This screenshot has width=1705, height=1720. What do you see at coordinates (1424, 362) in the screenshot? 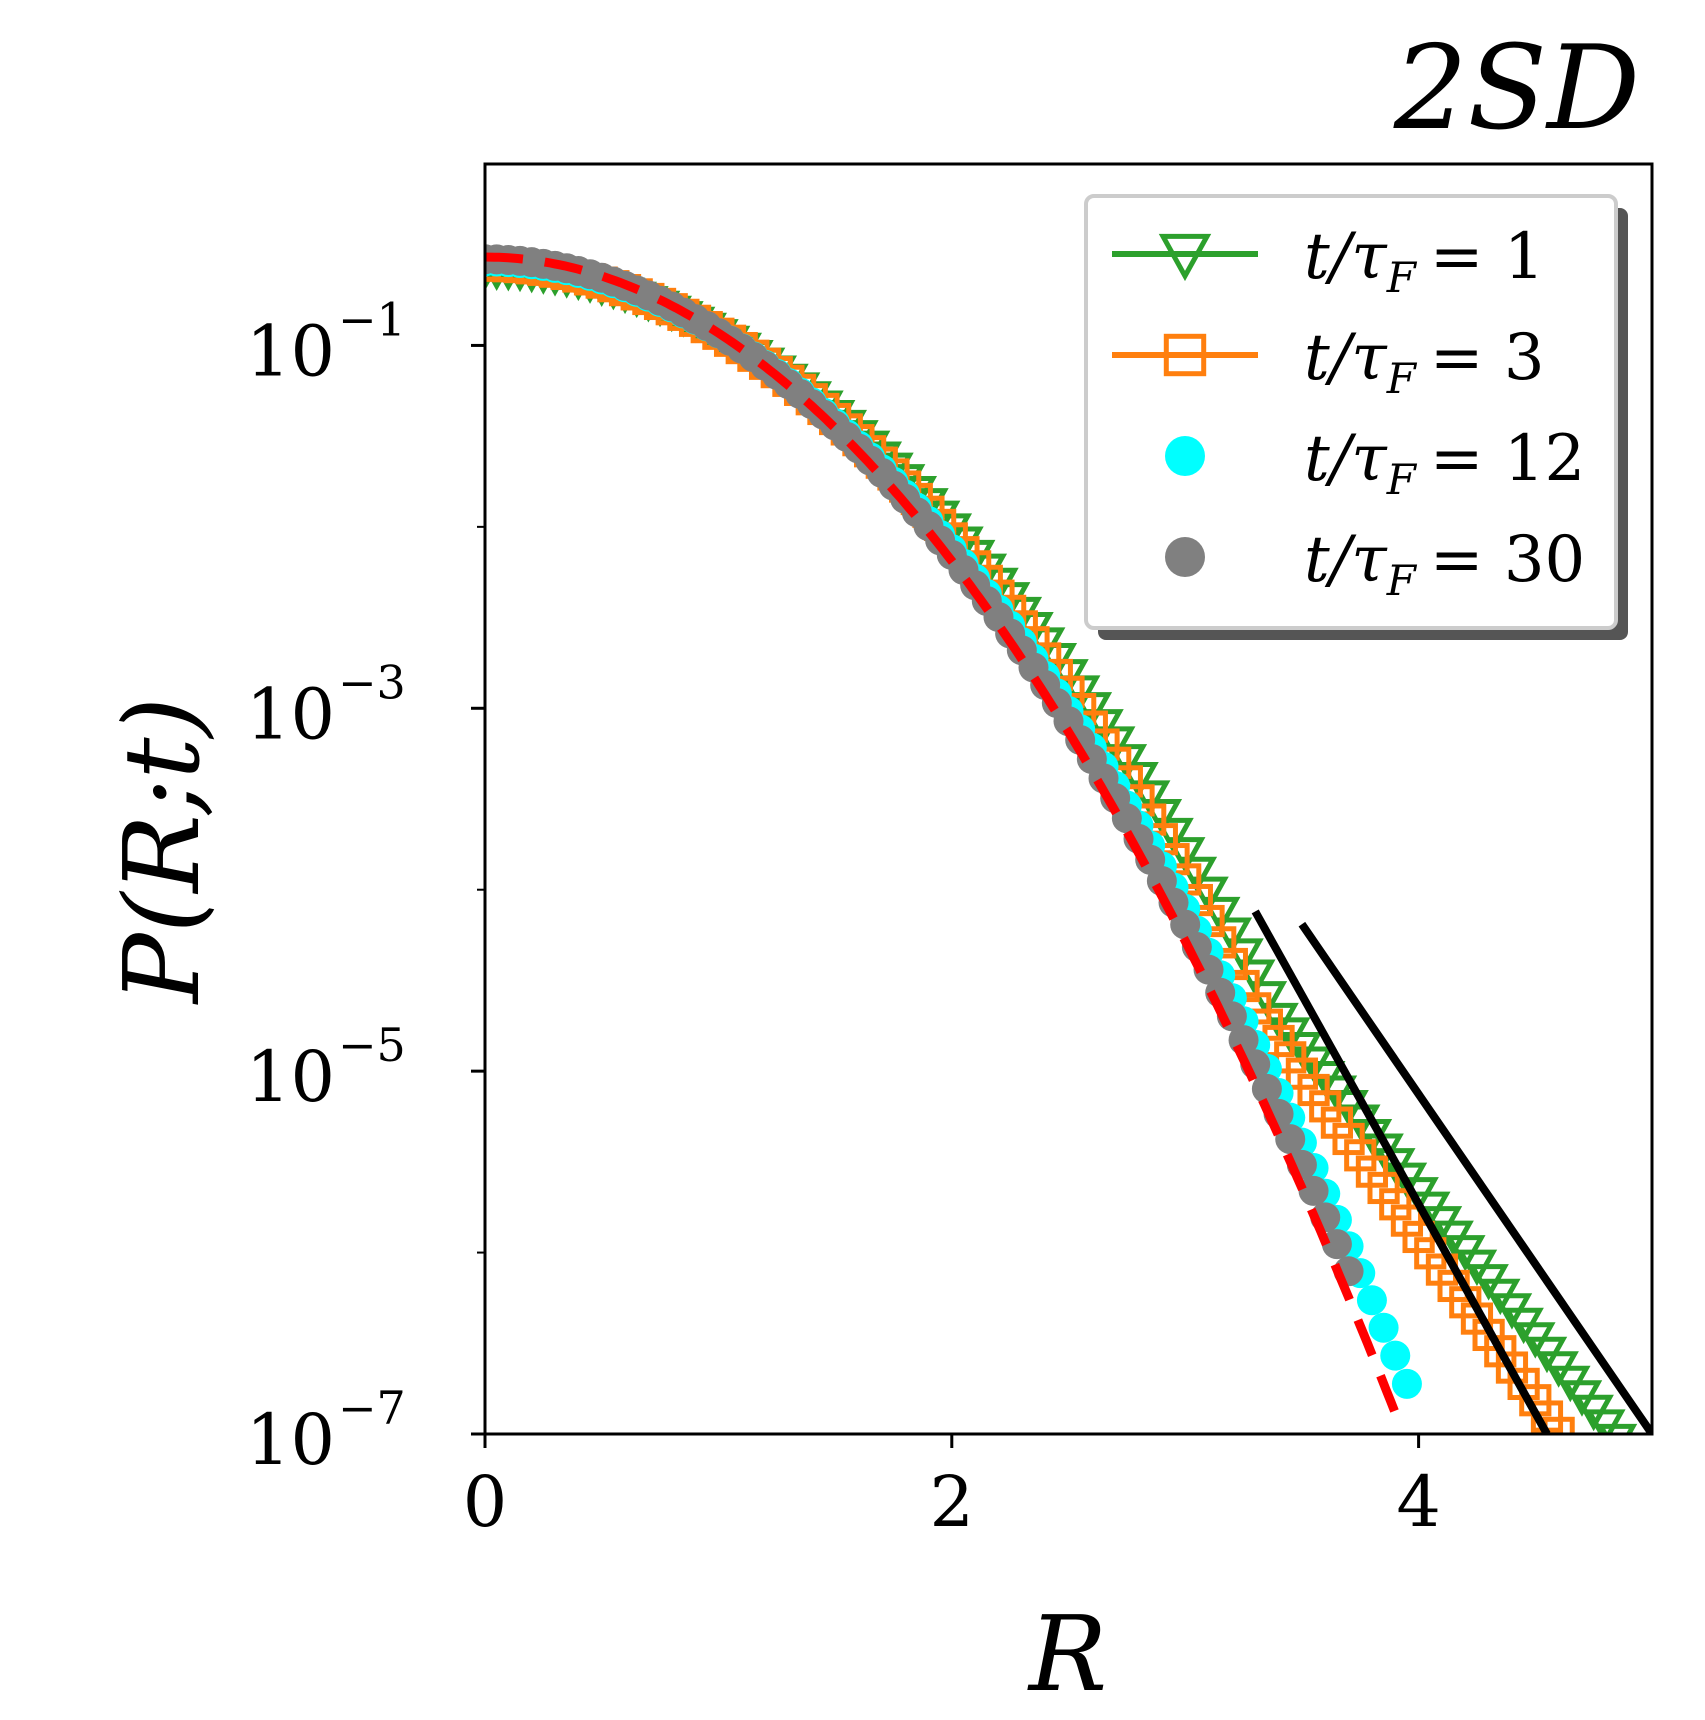
I see `legend-label: t/τF = 3` at bounding box center [1424, 362].